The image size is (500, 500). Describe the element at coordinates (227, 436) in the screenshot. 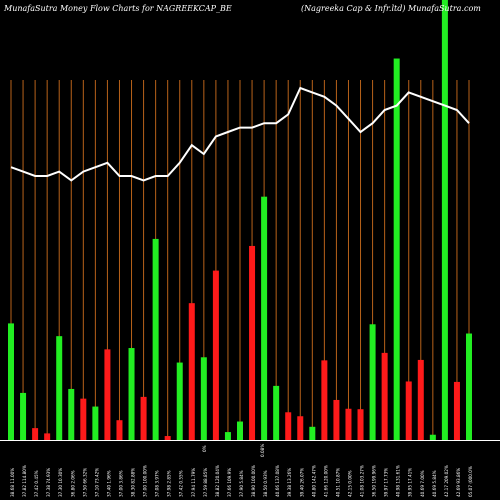

I see `bar-30-01-2024` at that location.